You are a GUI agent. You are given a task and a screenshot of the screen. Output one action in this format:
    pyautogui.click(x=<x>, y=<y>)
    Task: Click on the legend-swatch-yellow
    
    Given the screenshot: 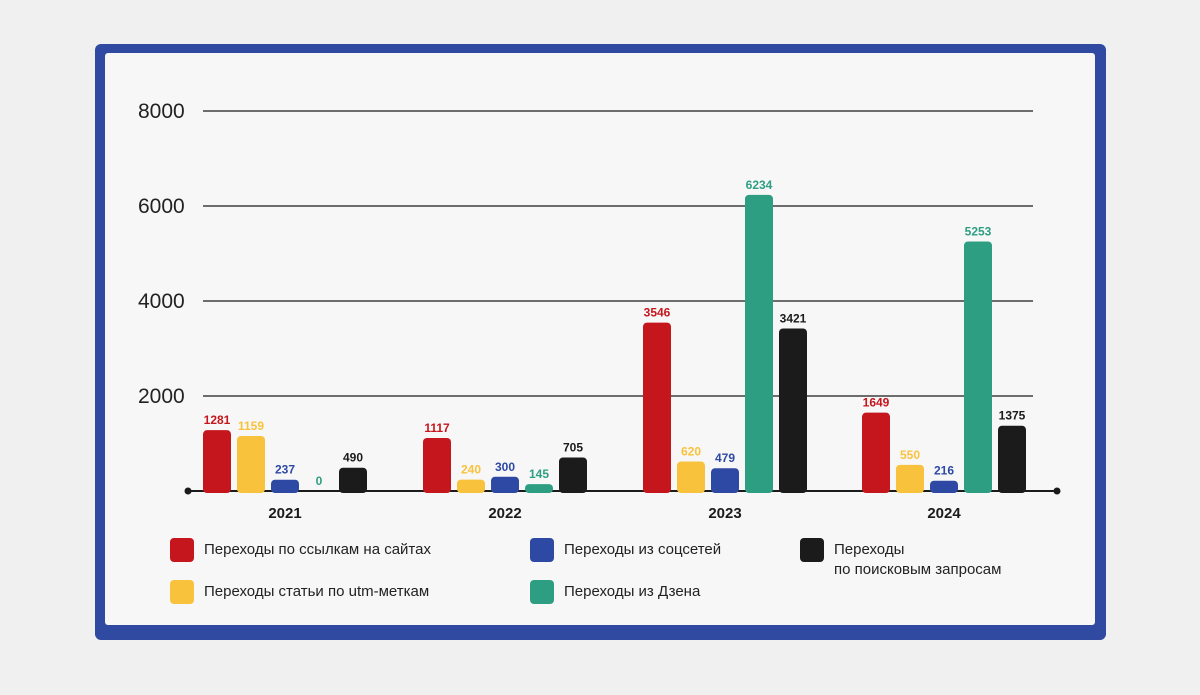 What is the action you would take?
    pyautogui.click(x=182, y=592)
    